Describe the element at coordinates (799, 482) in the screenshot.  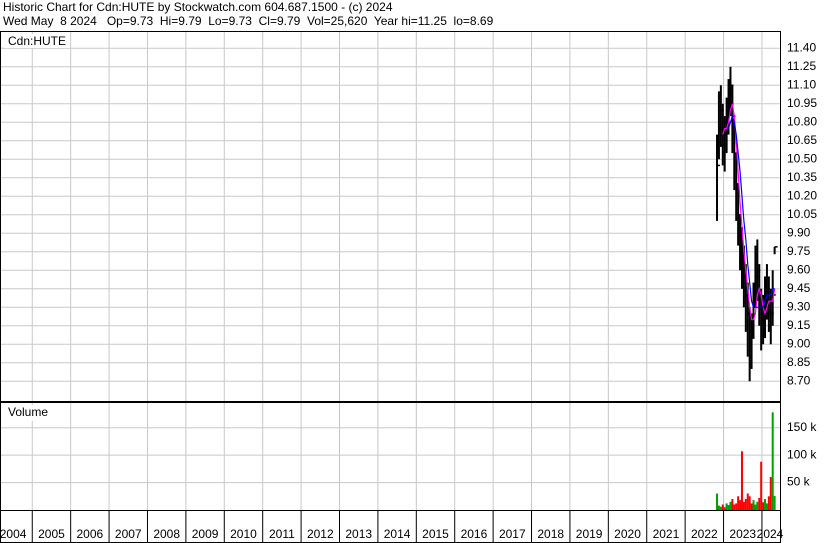
I see `y-tick-label: 50 k` at that location.